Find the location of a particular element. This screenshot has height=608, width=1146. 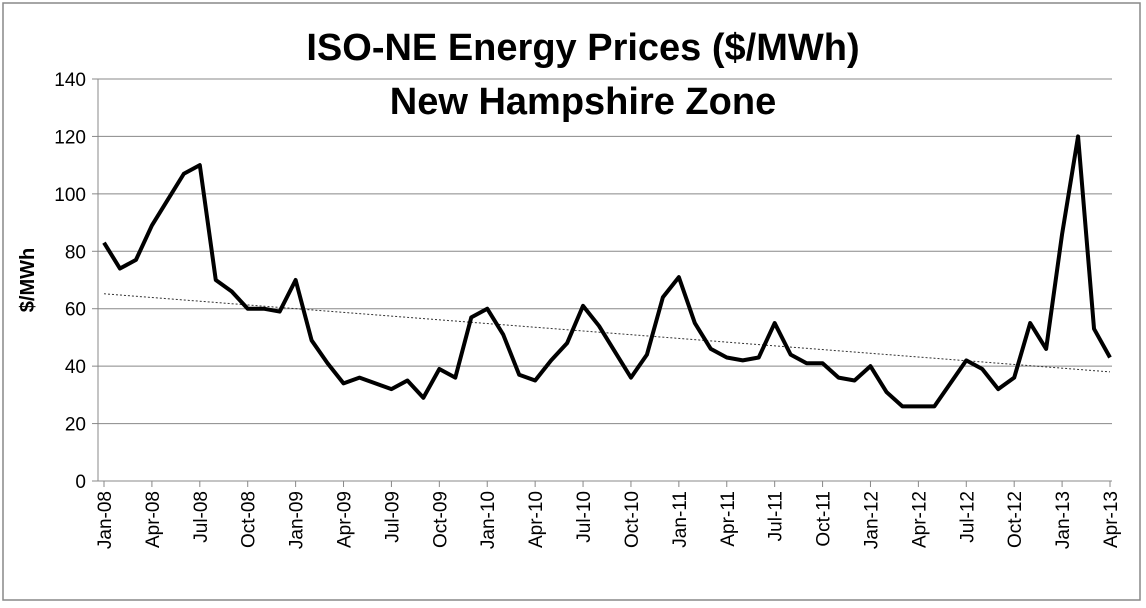

x-tick-label: Jan-08 is located at coordinates (105, 520).